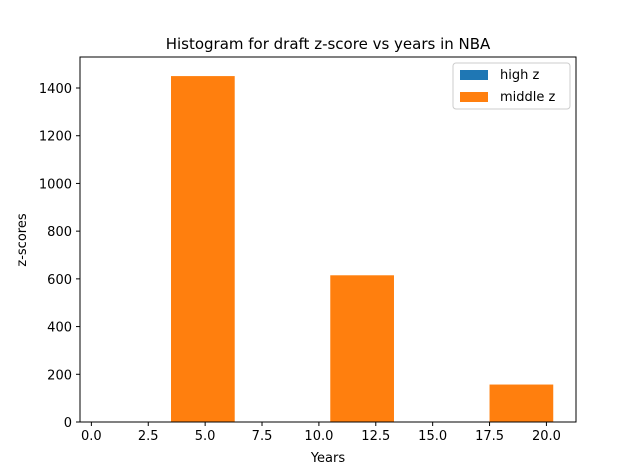  What do you see at coordinates (55, 89) in the screenshot?
I see `y-tick-label: 1400` at bounding box center [55, 89].